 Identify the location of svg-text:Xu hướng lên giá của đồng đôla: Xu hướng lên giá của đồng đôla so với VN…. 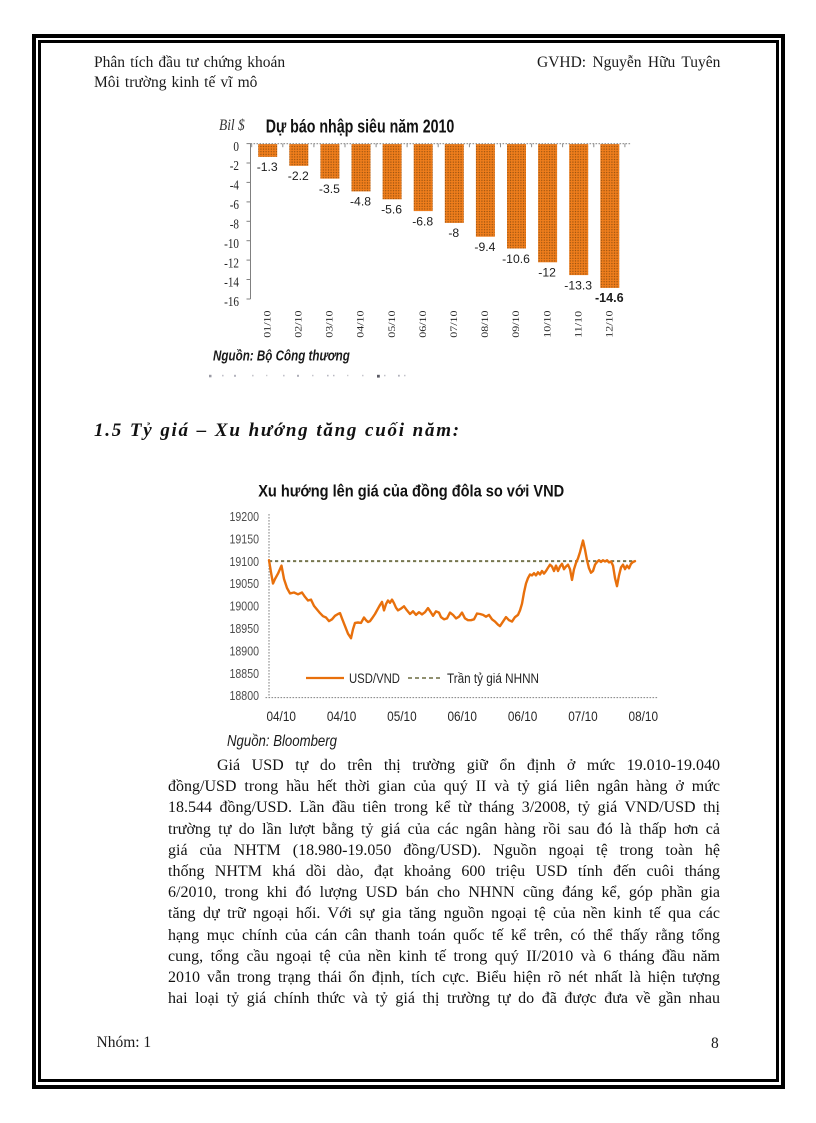
(411, 491).